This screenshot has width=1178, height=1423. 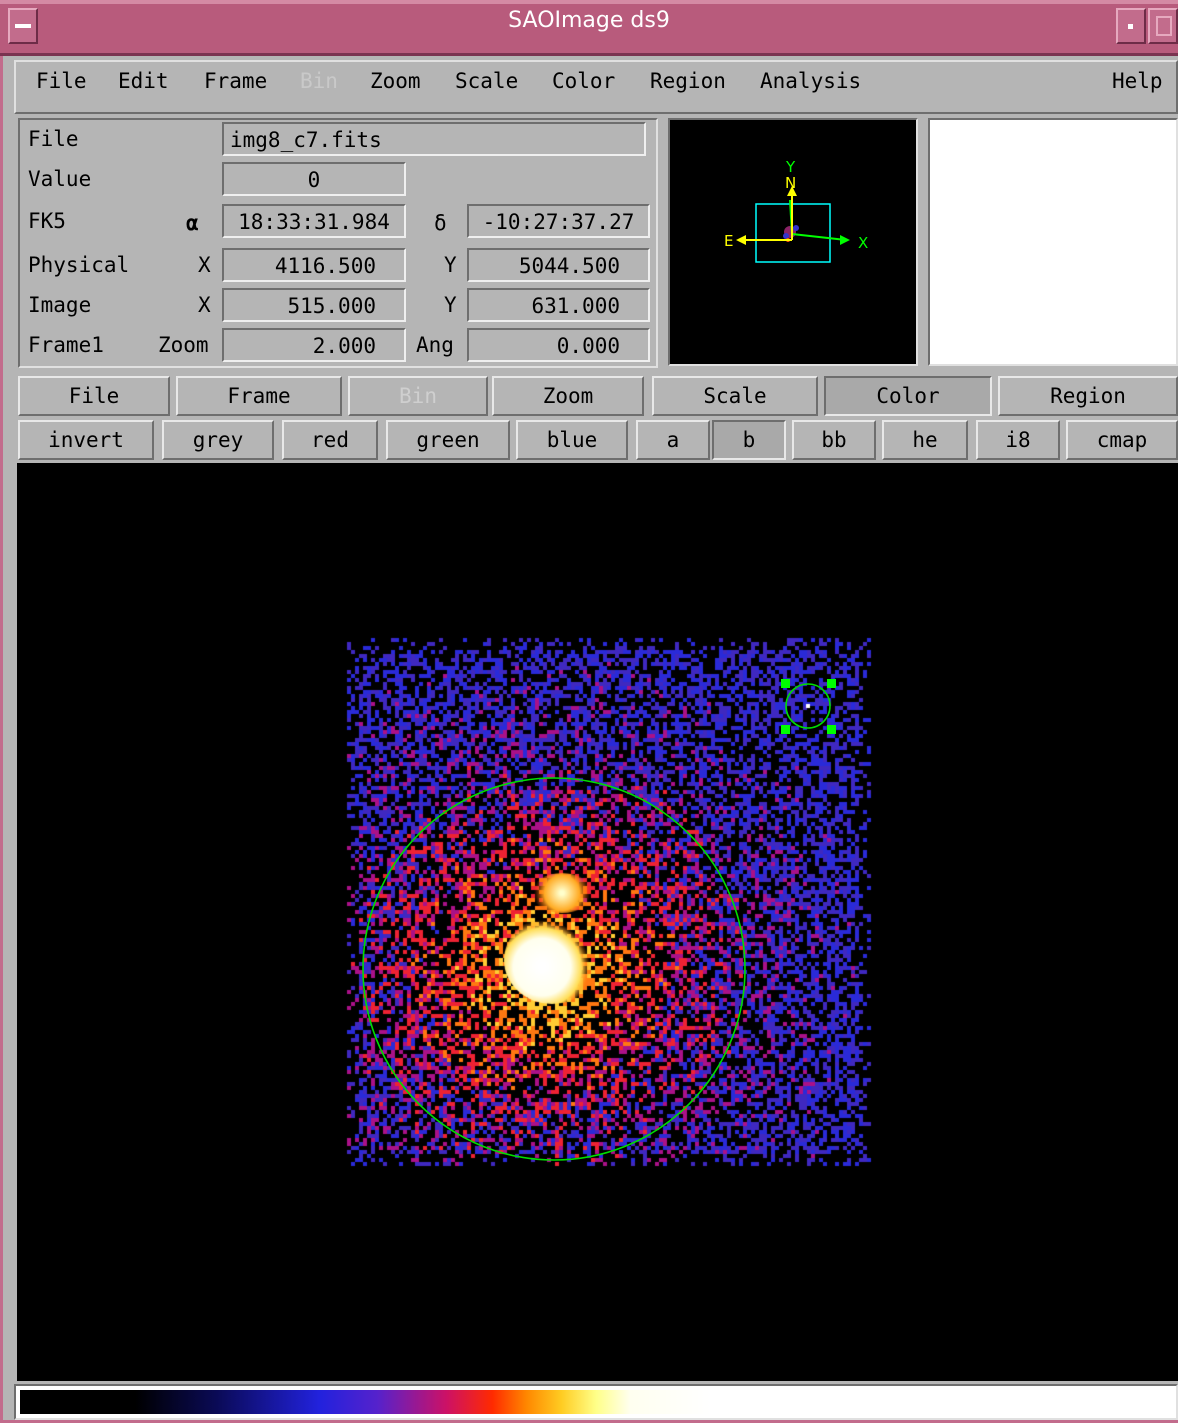 I want to click on alpha-label: α, so click(x=192, y=223).